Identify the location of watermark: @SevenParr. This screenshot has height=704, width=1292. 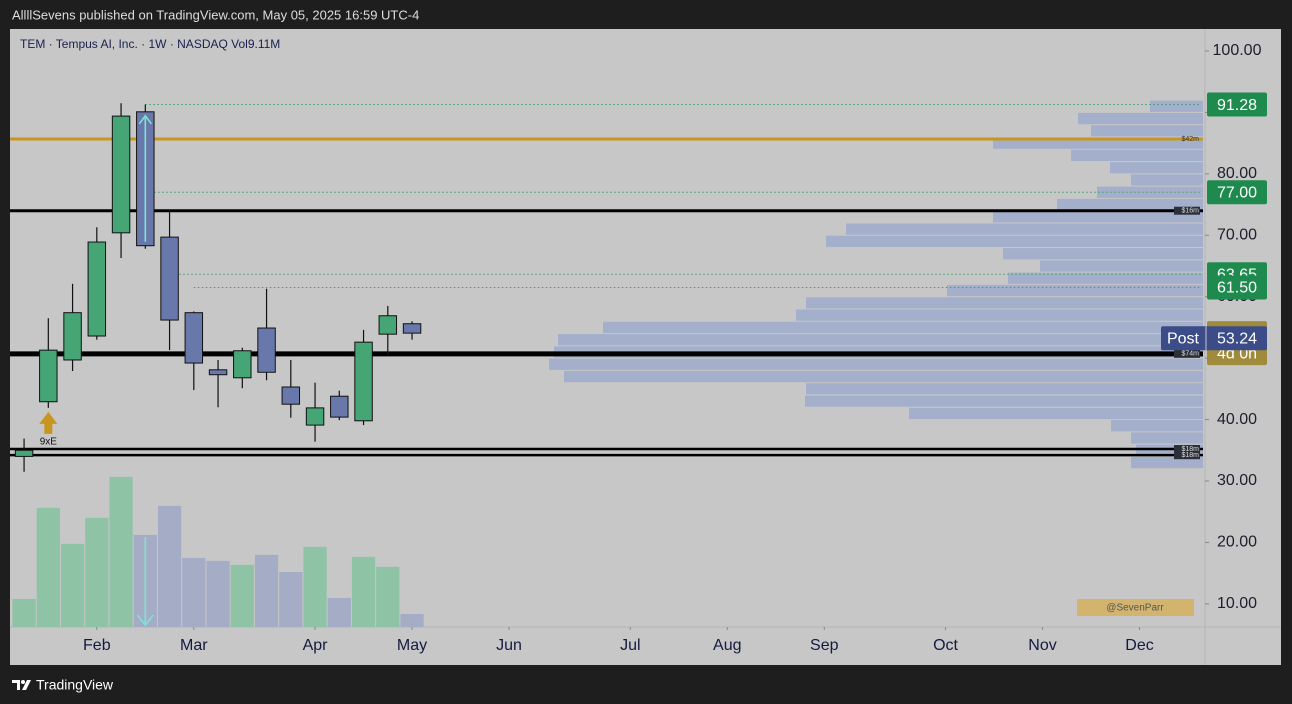
(1135, 608).